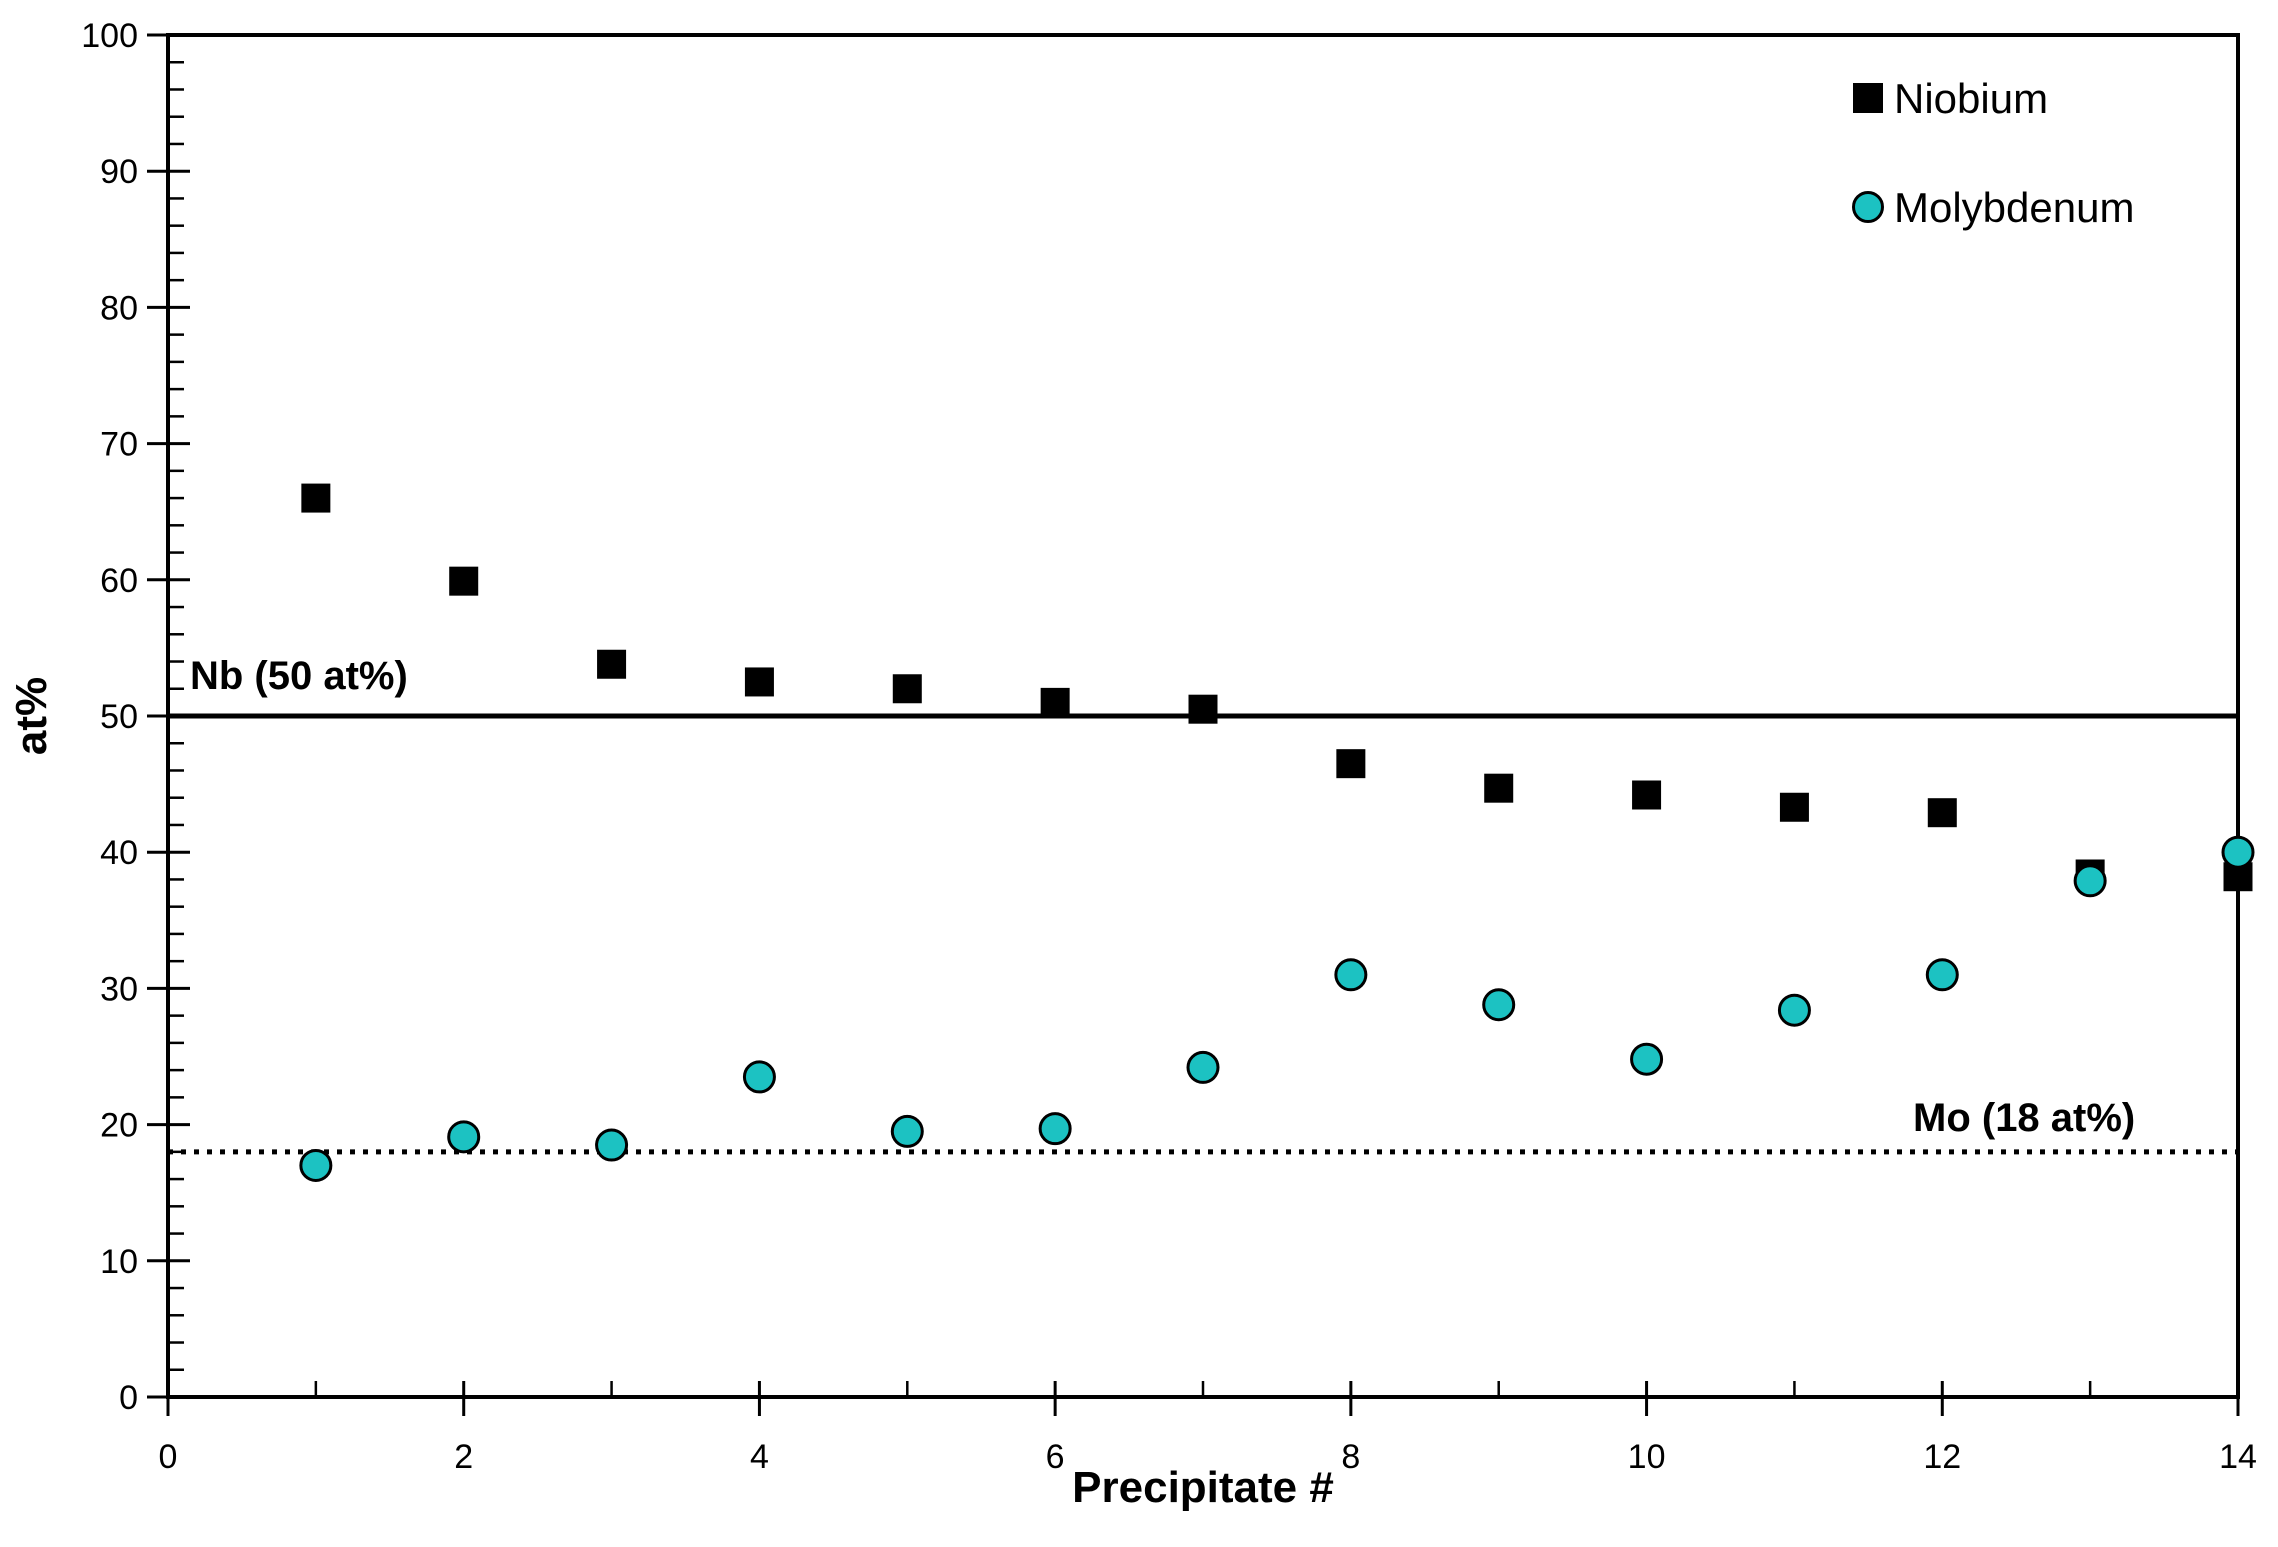  Describe the element at coordinates (299, 676) in the screenshot. I see `nb-reference-label: Nb (50 at%)` at that location.